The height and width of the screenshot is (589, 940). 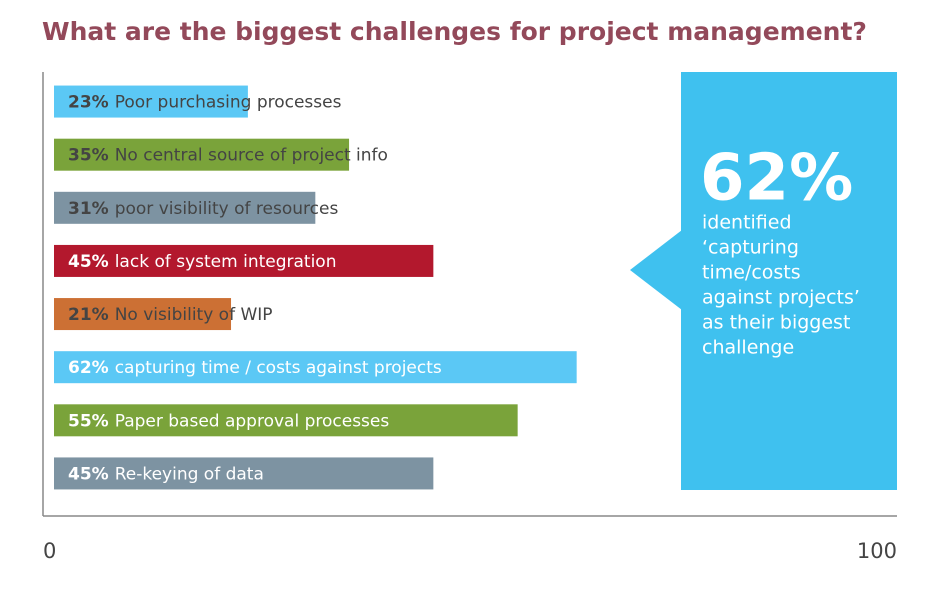 I want to click on value-label: 23%, so click(x=88, y=103).